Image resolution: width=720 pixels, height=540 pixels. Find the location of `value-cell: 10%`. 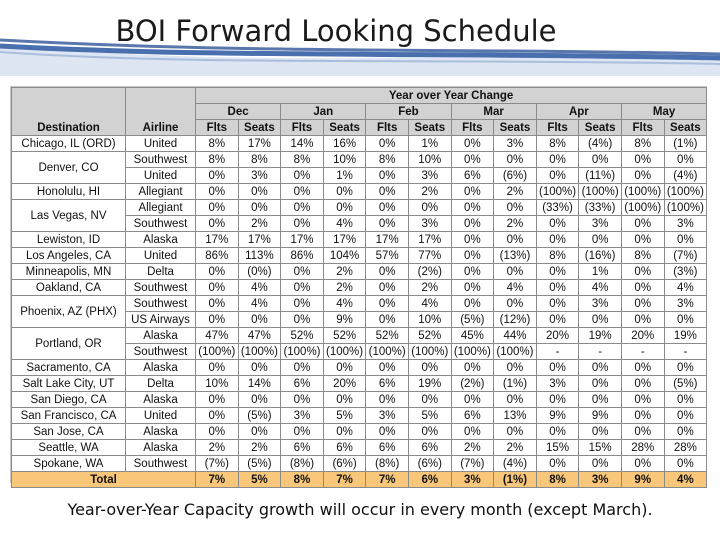

value-cell: 10% is located at coordinates (344, 159).